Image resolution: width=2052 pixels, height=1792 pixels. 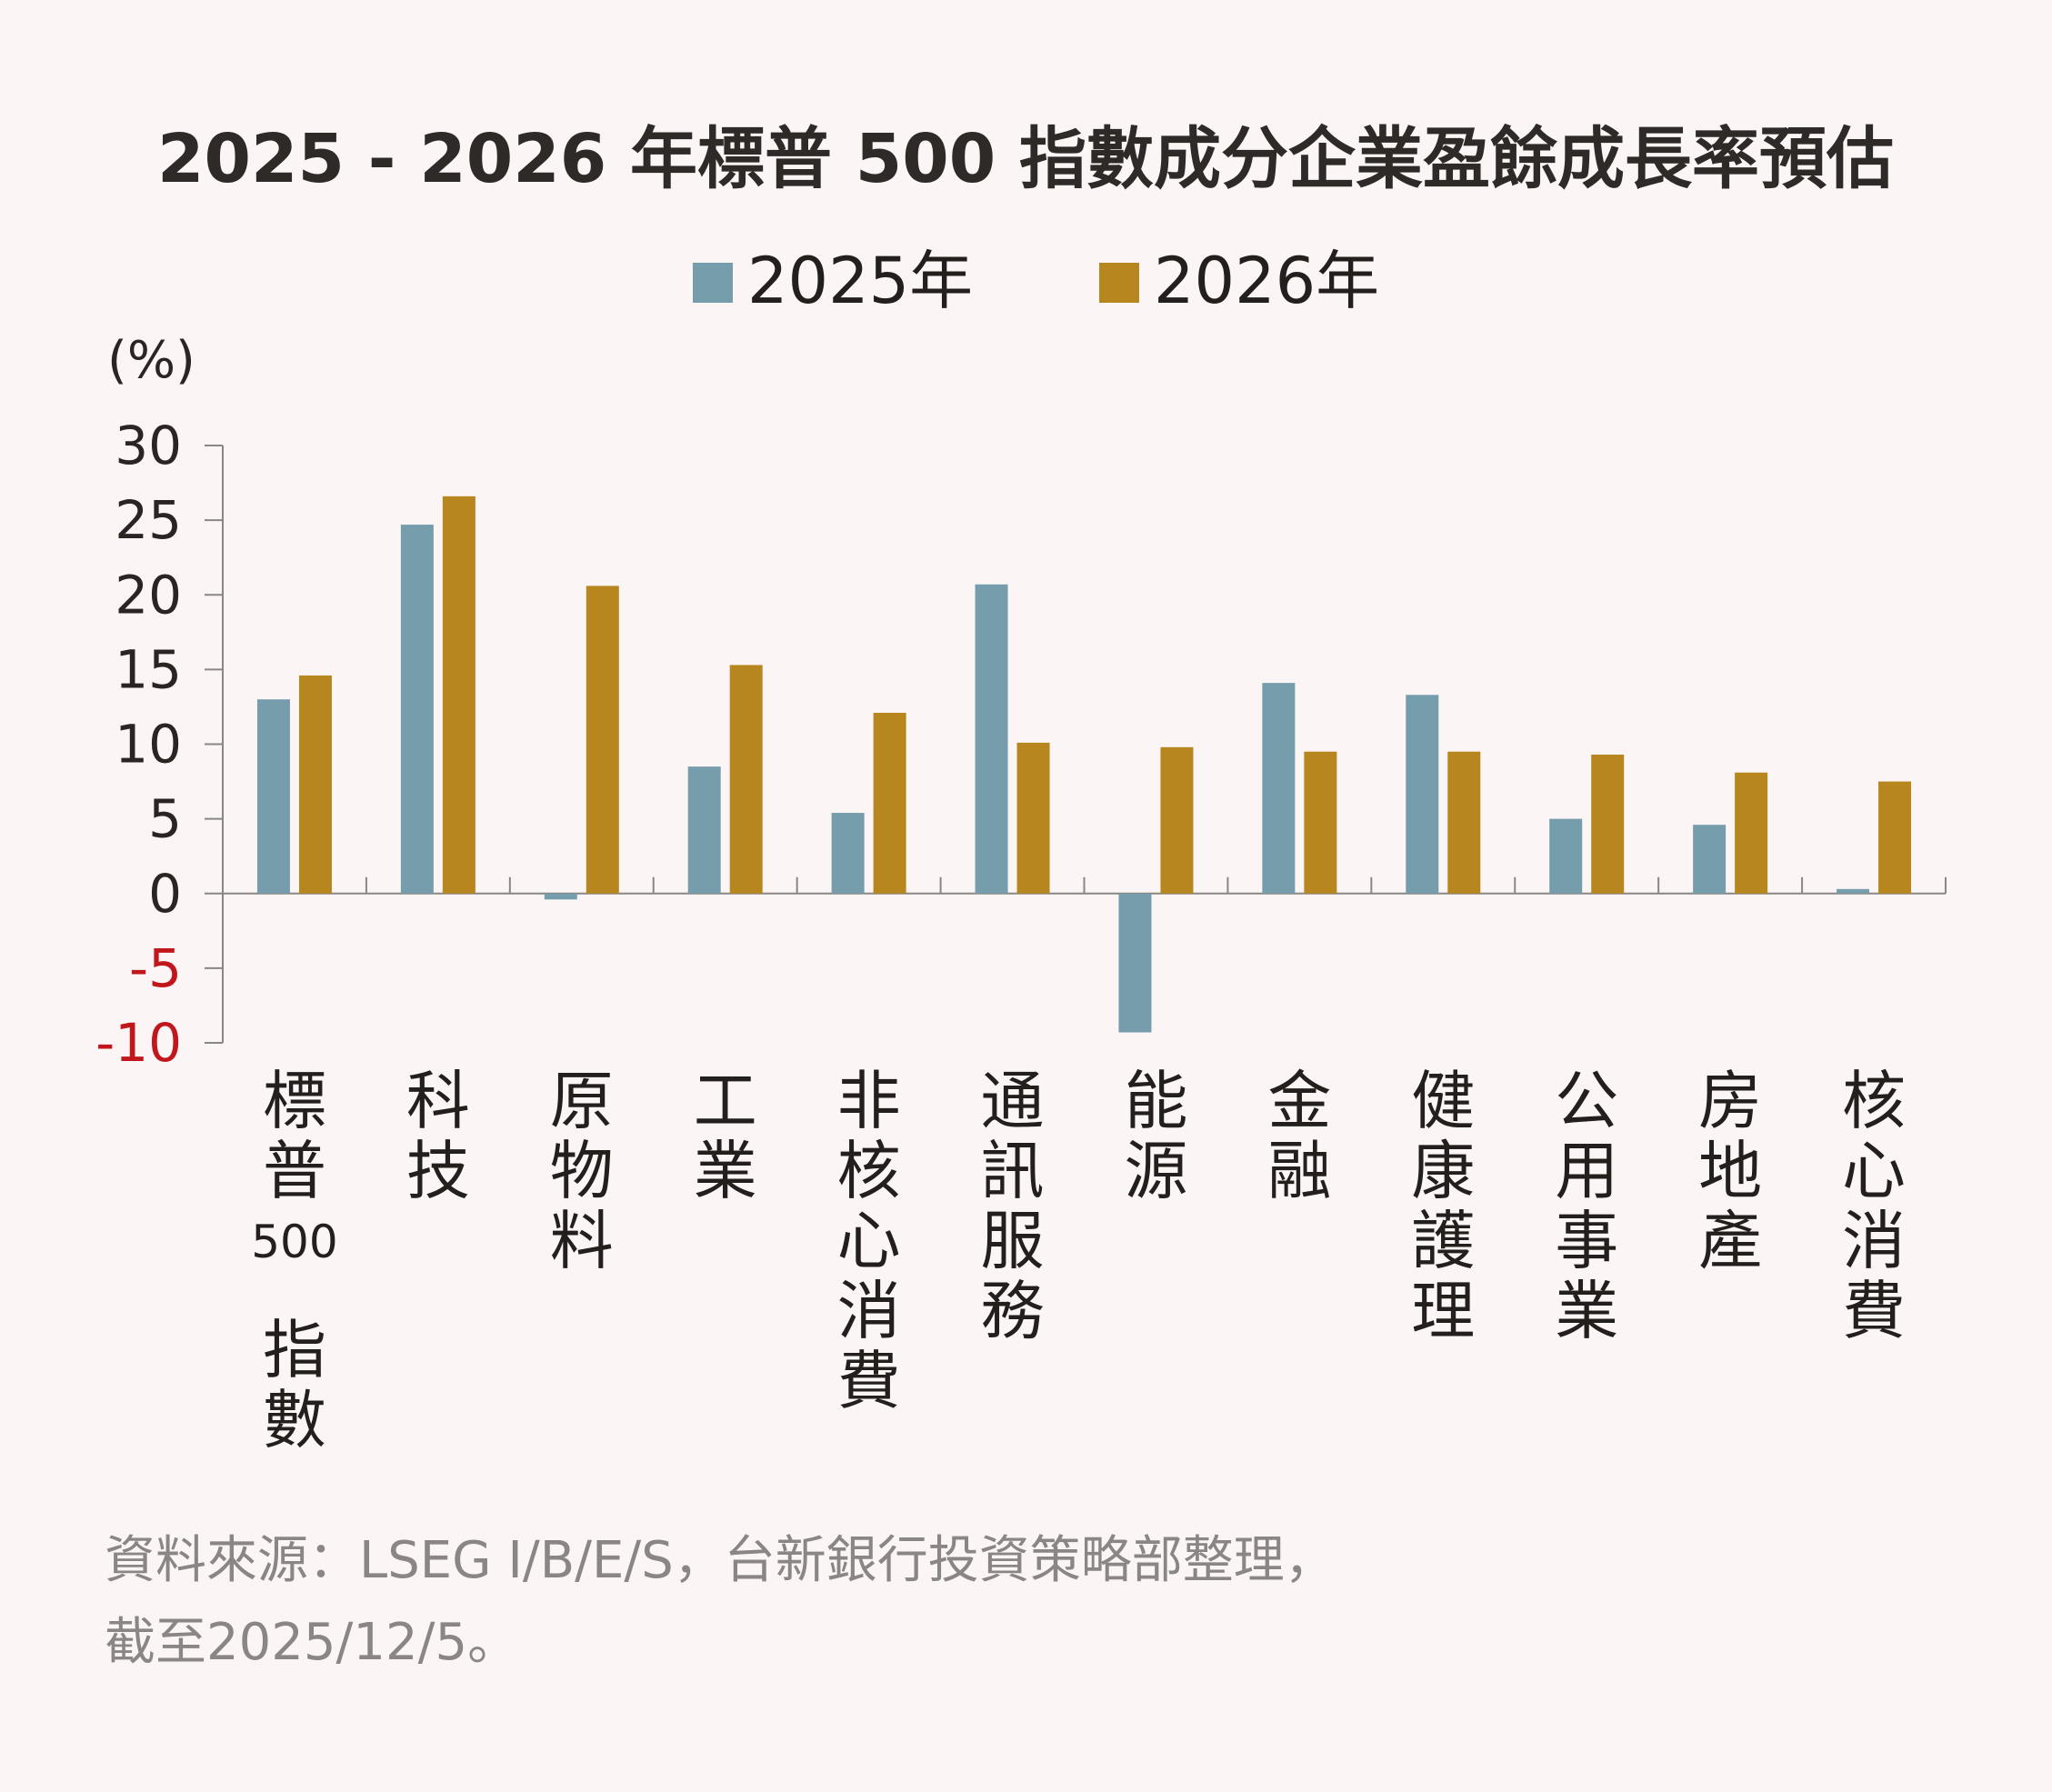 What do you see at coordinates (311, 1642) in the screenshot?
I see `source-line-2: 截至2025/12/5。` at bounding box center [311, 1642].